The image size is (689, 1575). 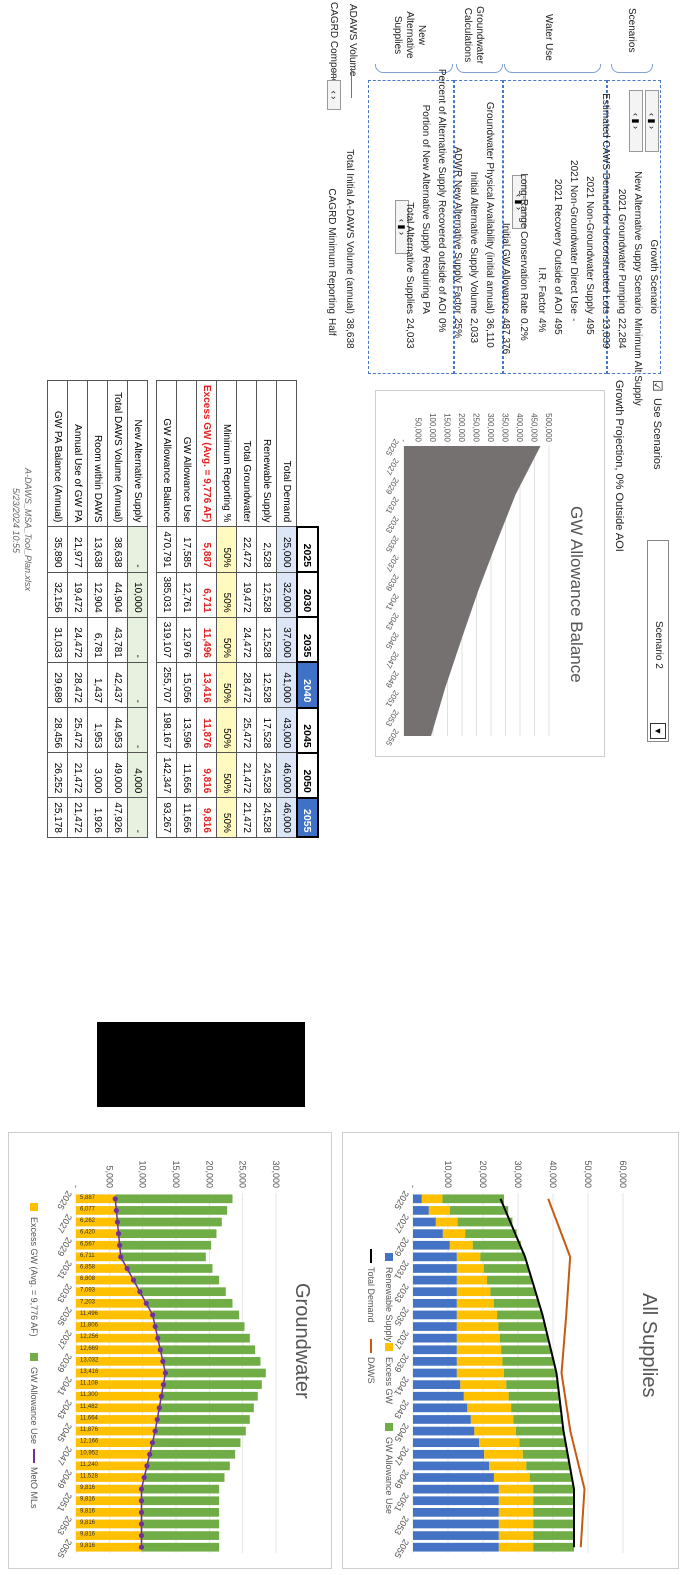 I want to click on table-row: New Alternative Supply -10,000- - -4,000-, so click(x=137, y=609).